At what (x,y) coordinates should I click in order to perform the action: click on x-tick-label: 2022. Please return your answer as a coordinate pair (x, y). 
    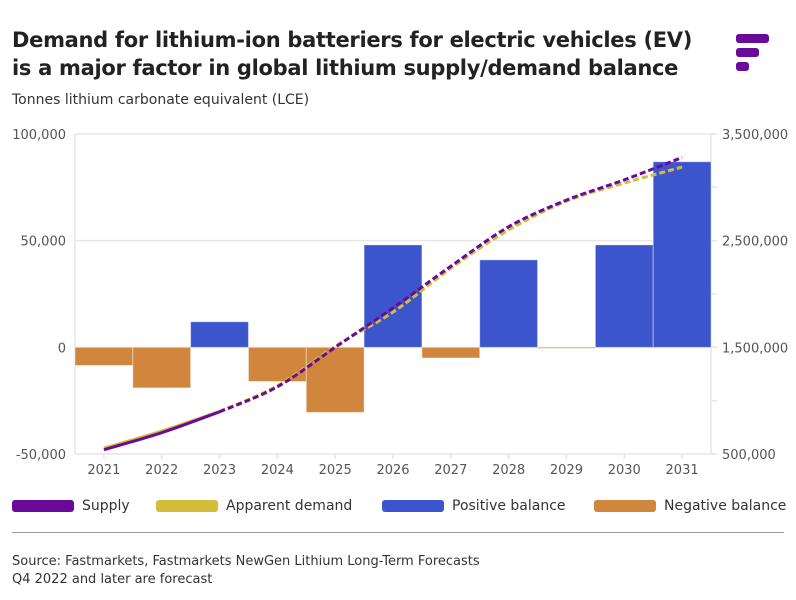
    Looking at the image, I should click on (161, 470).